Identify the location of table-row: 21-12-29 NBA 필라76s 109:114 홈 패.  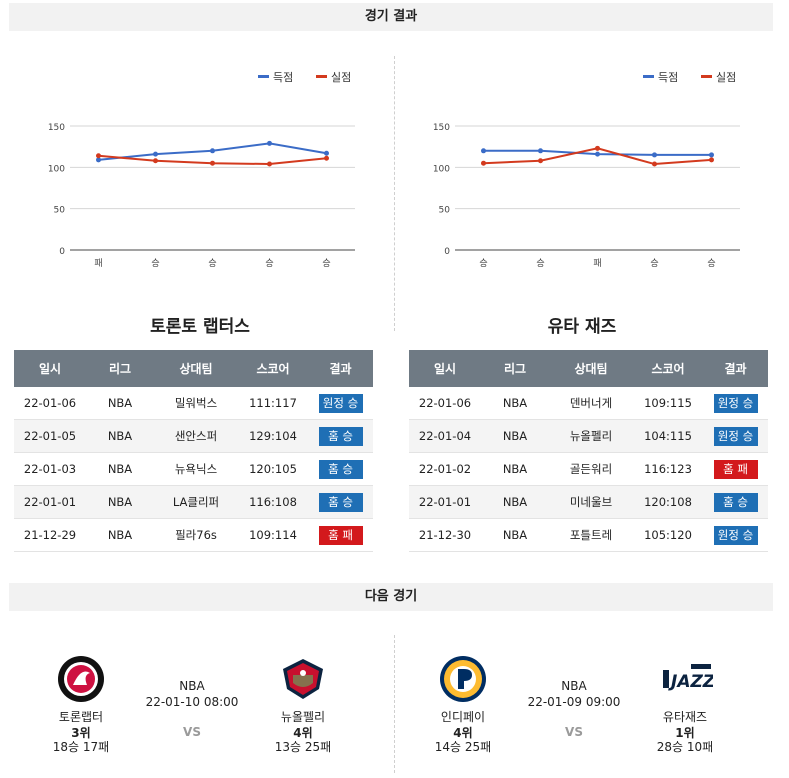
(193, 535).